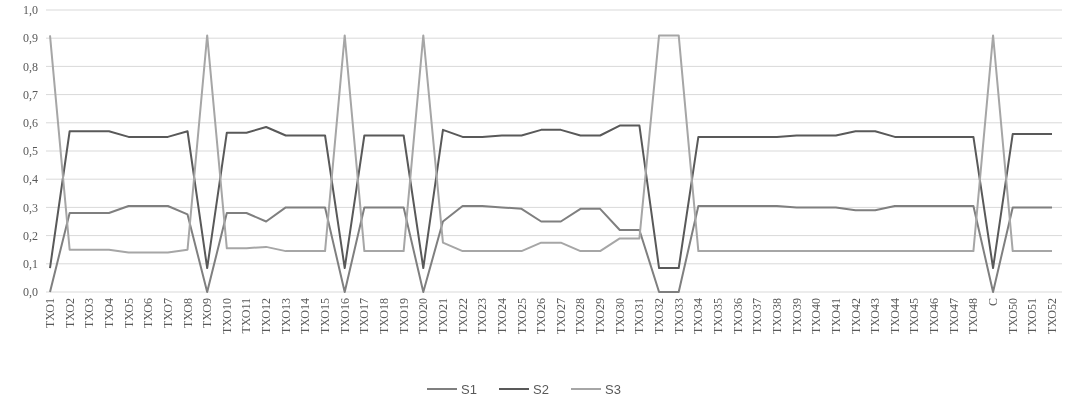 The height and width of the screenshot is (401, 1070). I want to click on x-tick-label: ТХО12, so click(266, 316).